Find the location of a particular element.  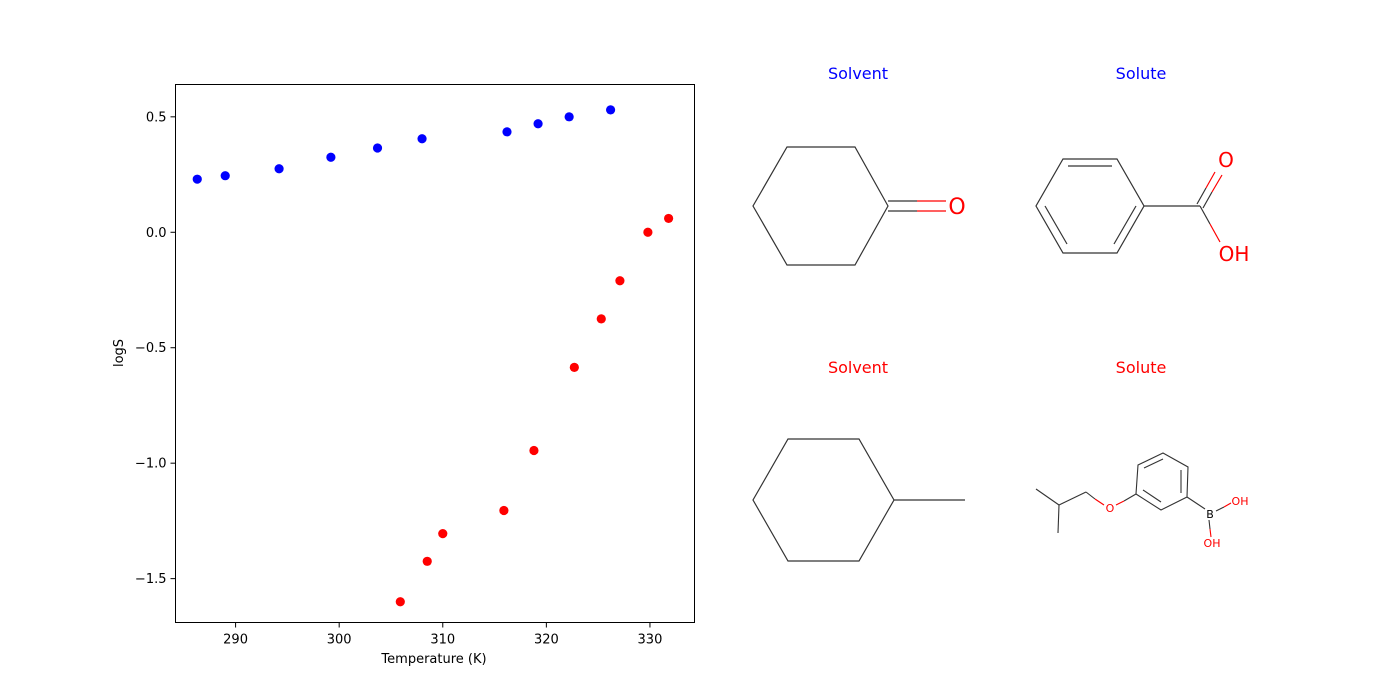

y-tick-label: −1.0 is located at coordinates (151, 464).